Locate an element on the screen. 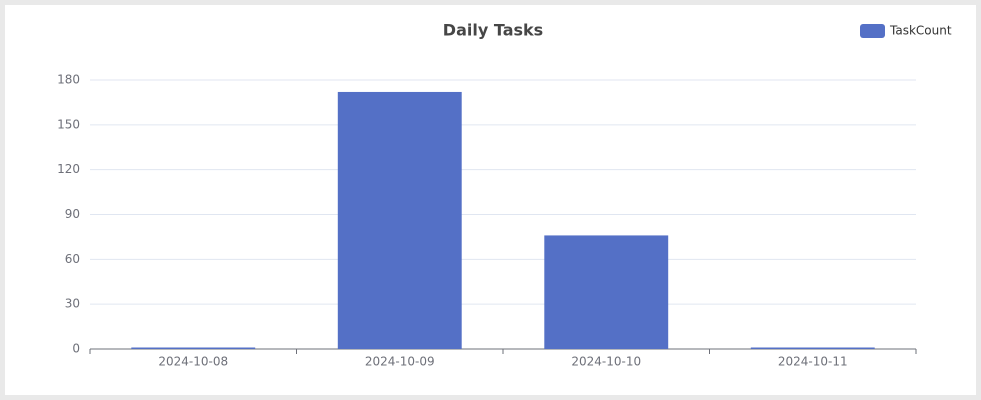  y-tick-label: 180 is located at coordinates (68, 80).